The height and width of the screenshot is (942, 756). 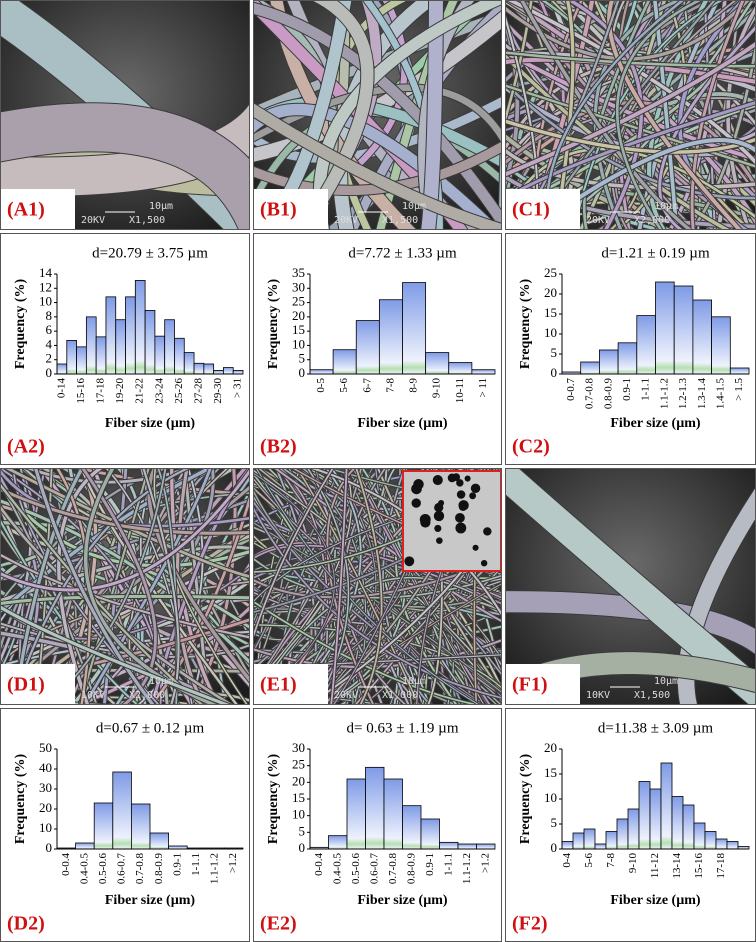 I want to click on x-tick-label: 0.7-0.8, so click(x=140, y=869).